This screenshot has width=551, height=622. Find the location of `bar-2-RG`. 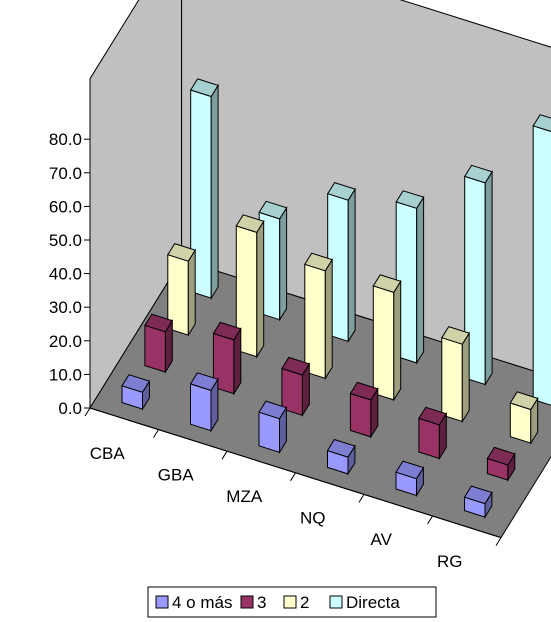

bar-2-RG is located at coordinates (524, 418).